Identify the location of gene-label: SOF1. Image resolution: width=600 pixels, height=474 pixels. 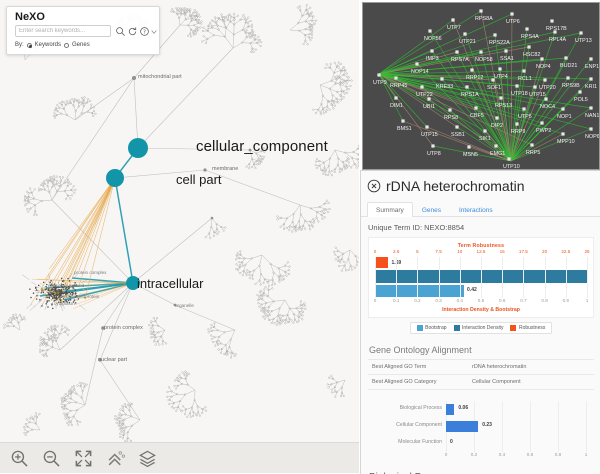
(494, 88).